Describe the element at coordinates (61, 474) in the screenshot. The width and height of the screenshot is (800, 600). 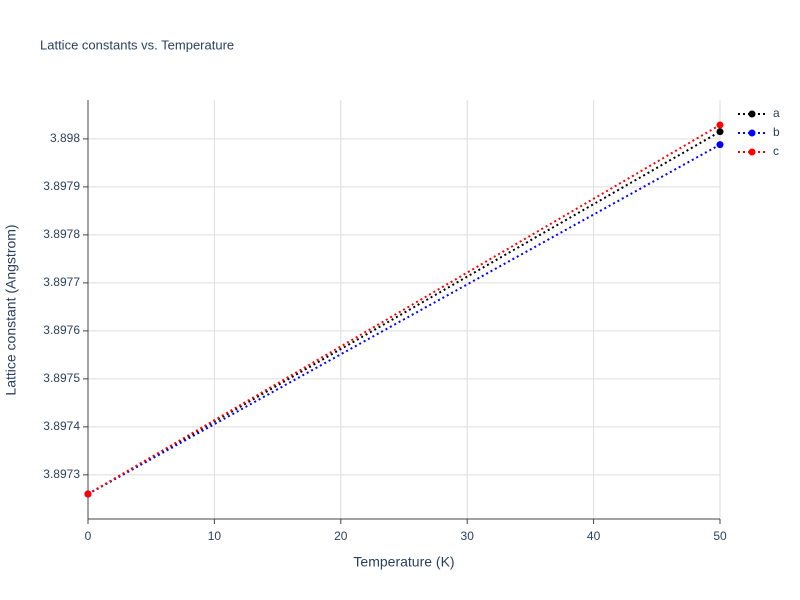
I see `y-tick-label: 3.8973` at that location.